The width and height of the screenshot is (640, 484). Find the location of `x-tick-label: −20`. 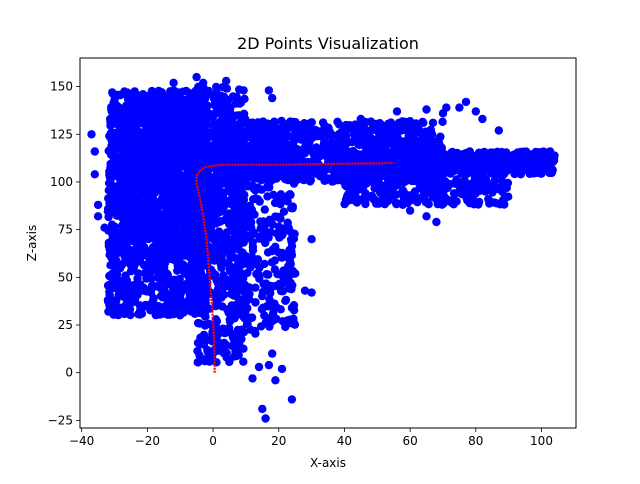

x-tick-label: −20 is located at coordinates (147, 441).